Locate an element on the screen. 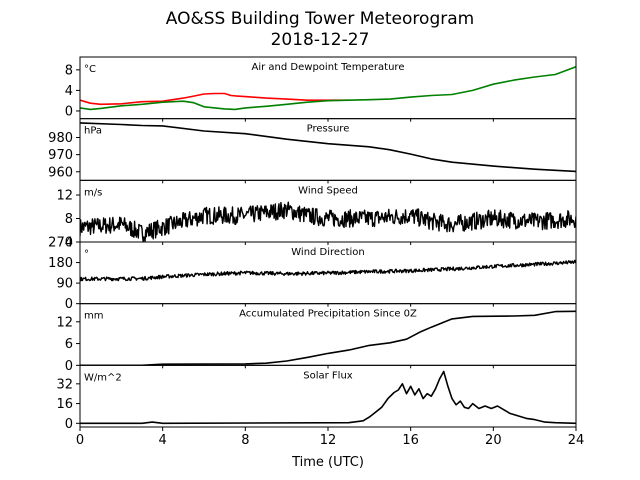 The image size is (640, 480). x-tick-label: 0 is located at coordinates (80, 440).